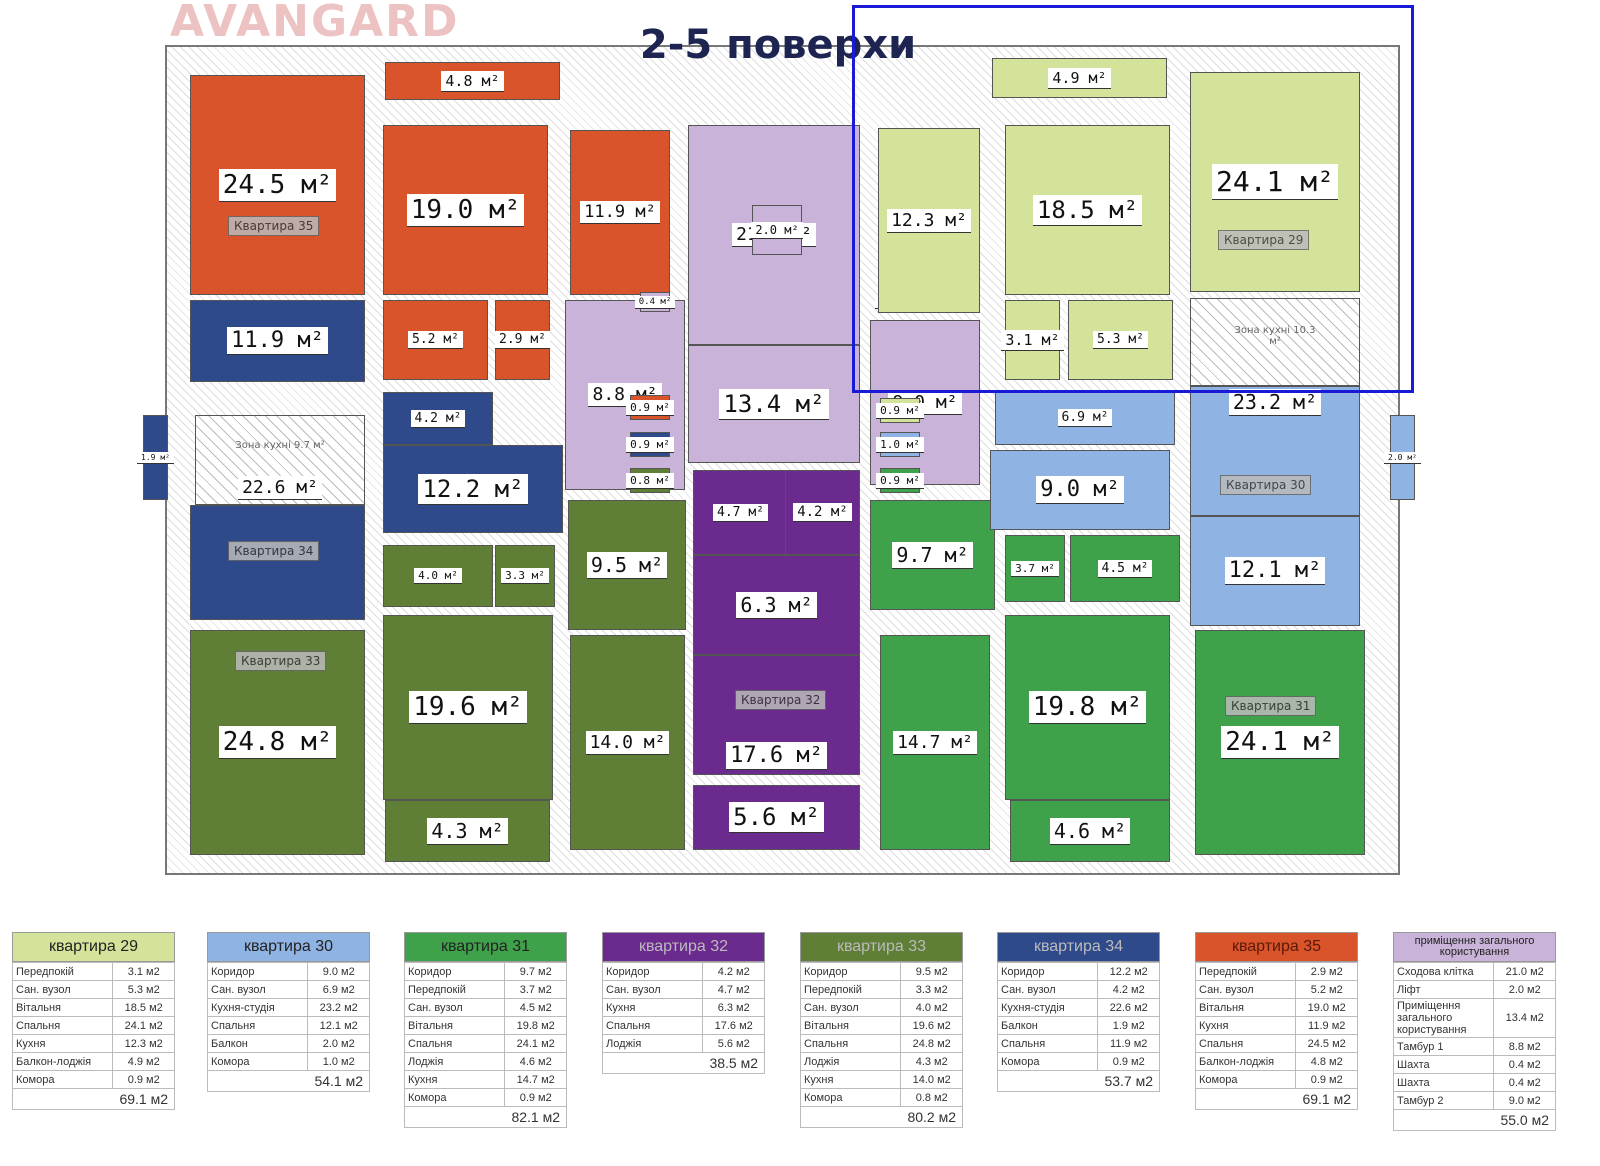 The width and height of the screenshot is (1600, 1166). I want to click on legend-title: квартира 31, so click(485, 947).